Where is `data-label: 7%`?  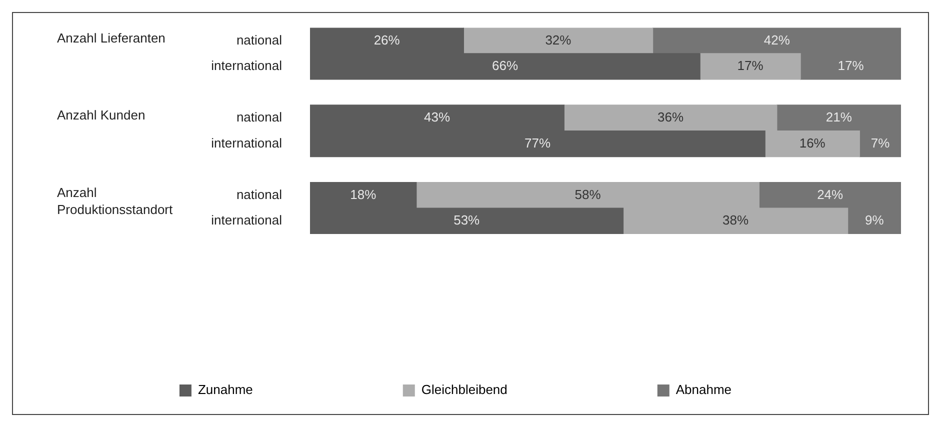 data-label: 7% is located at coordinates (880, 142).